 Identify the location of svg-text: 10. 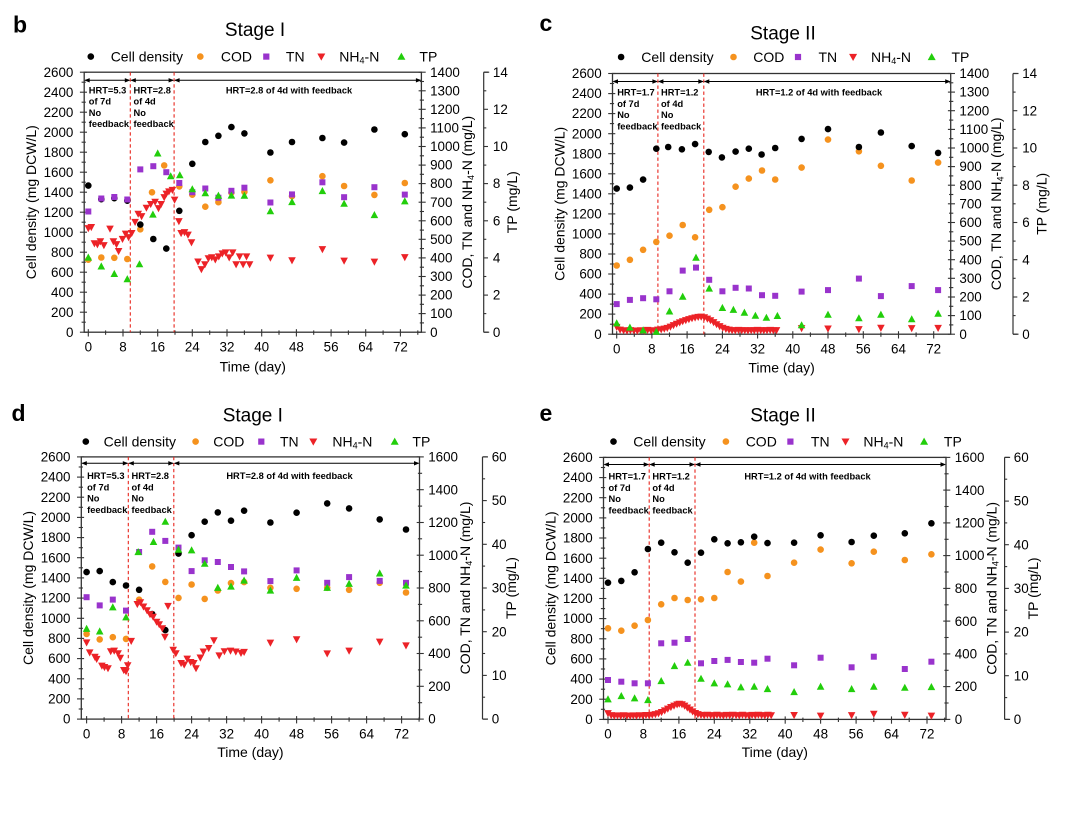
(500, 146).